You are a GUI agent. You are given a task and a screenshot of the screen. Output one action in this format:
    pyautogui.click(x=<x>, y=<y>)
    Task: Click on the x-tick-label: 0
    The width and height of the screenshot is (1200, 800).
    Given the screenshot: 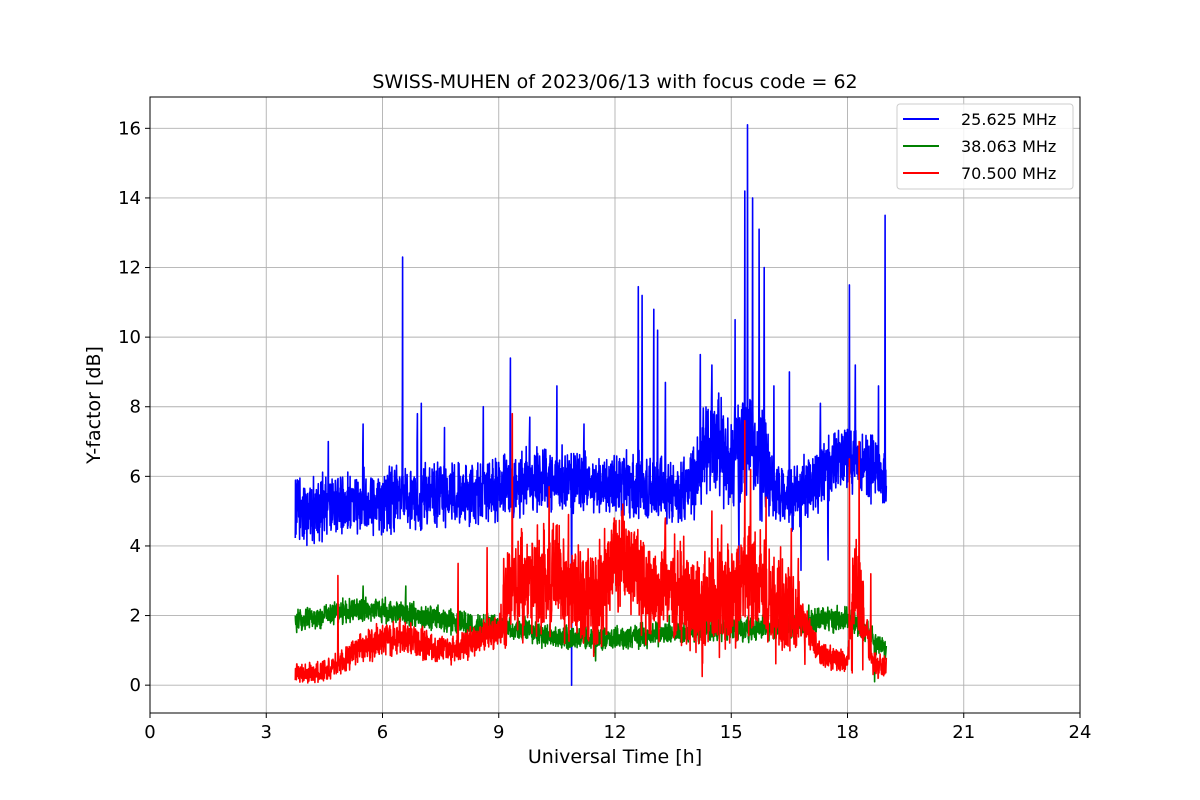 What is the action you would take?
    pyautogui.click(x=149, y=732)
    